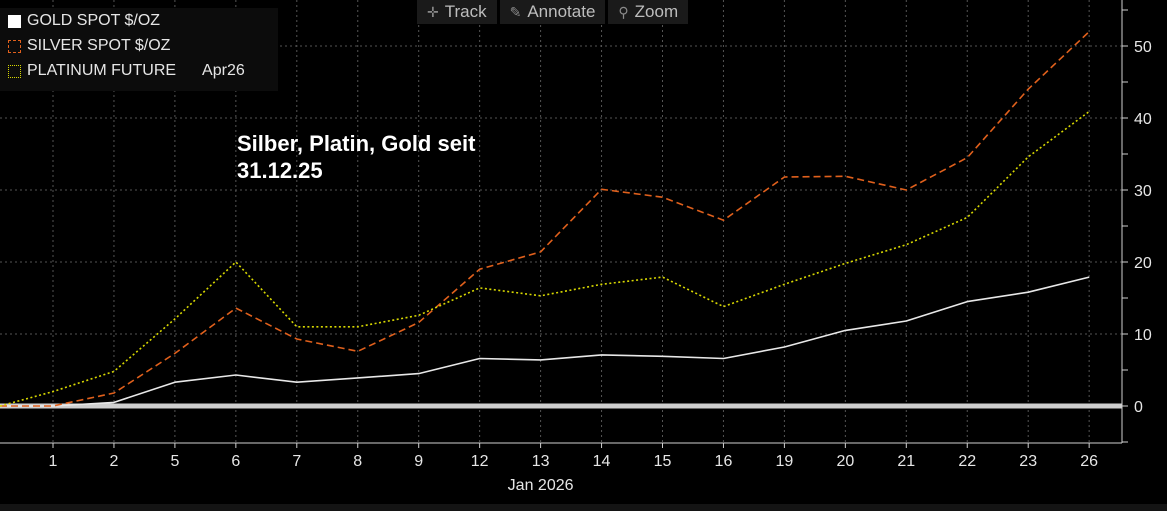  Describe the element at coordinates (845, 461) in the screenshot. I see `x-tick-label: 20` at that location.